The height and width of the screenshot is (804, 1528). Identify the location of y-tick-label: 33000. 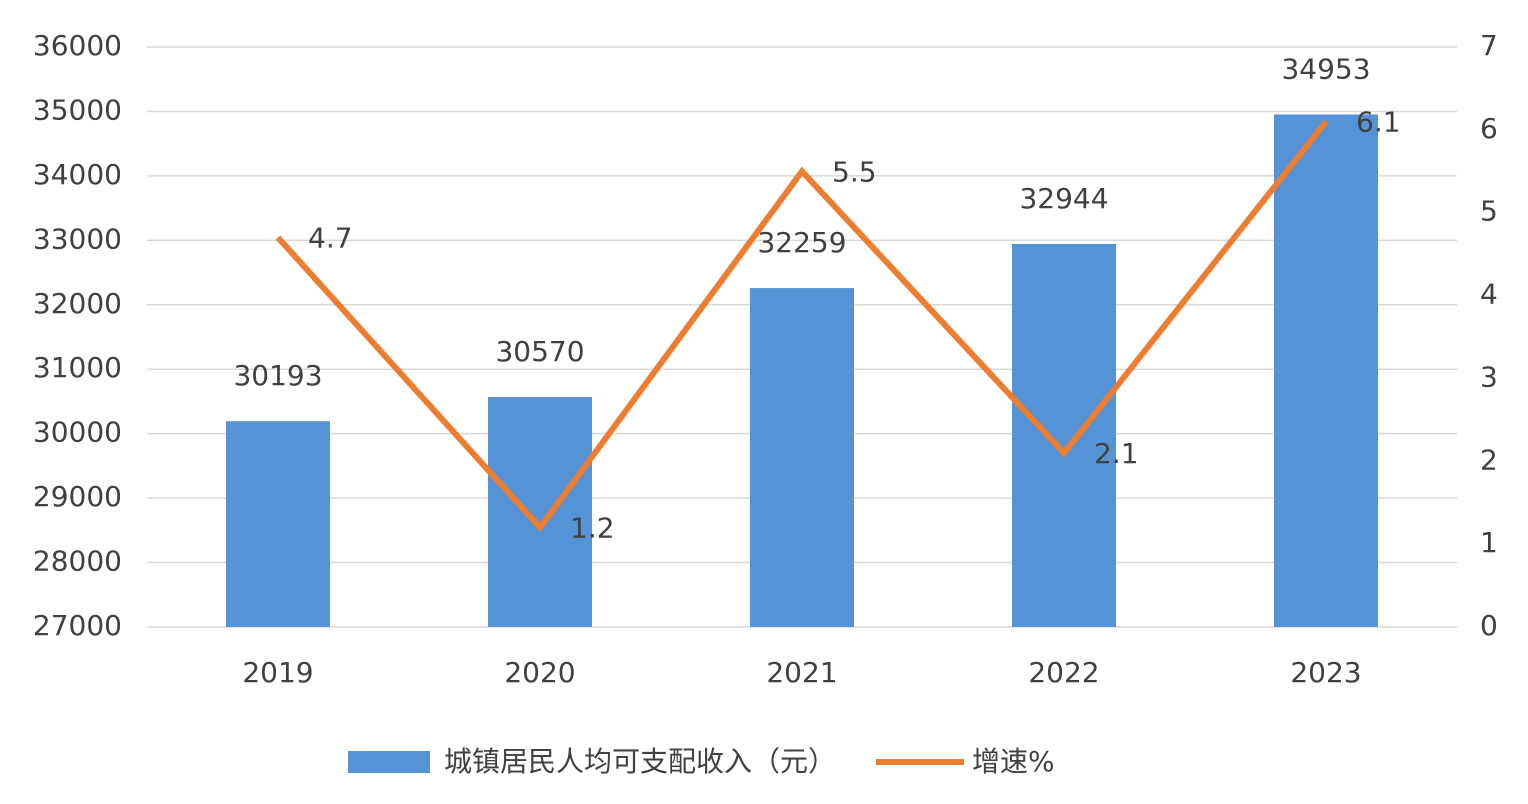
(77, 238).